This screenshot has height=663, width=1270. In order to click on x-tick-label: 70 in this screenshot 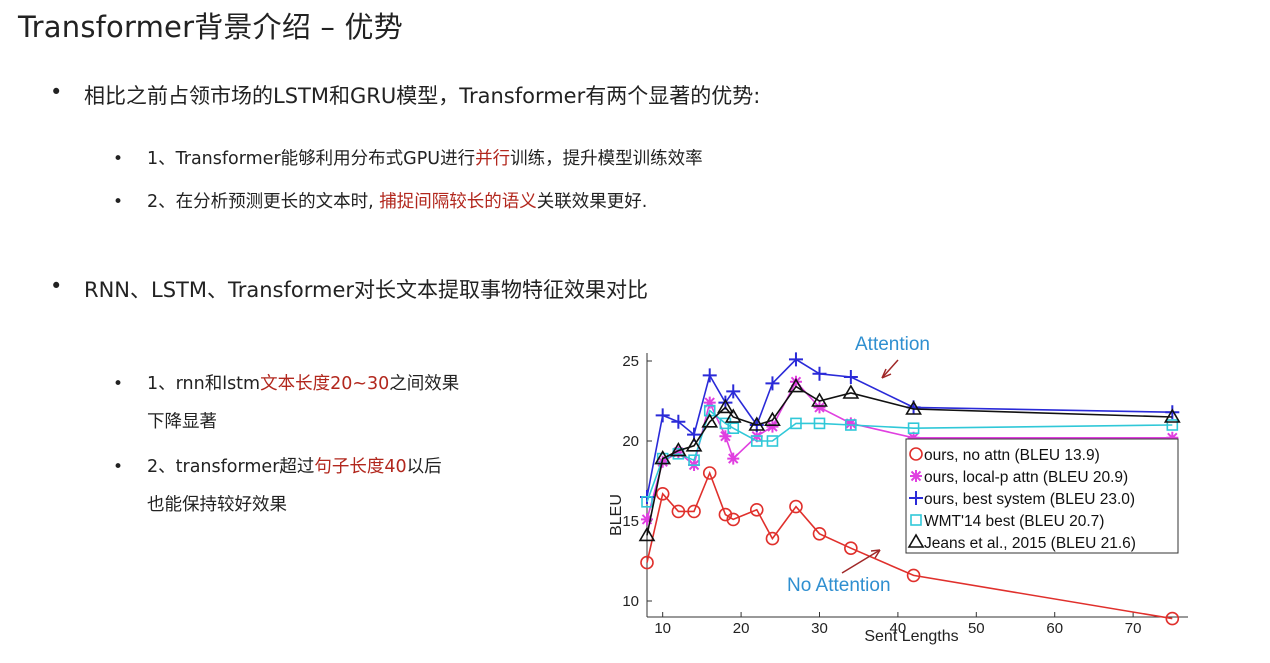, I will do `click(1133, 628)`.